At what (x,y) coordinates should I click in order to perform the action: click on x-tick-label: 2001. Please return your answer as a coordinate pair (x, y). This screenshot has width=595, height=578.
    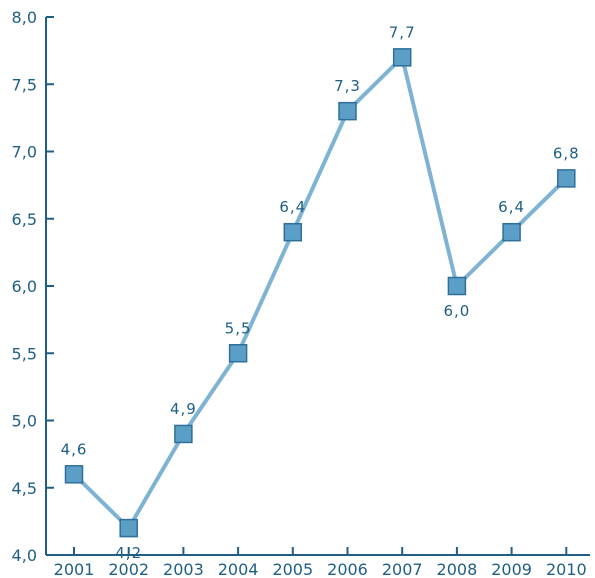
    Looking at the image, I should click on (74, 569).